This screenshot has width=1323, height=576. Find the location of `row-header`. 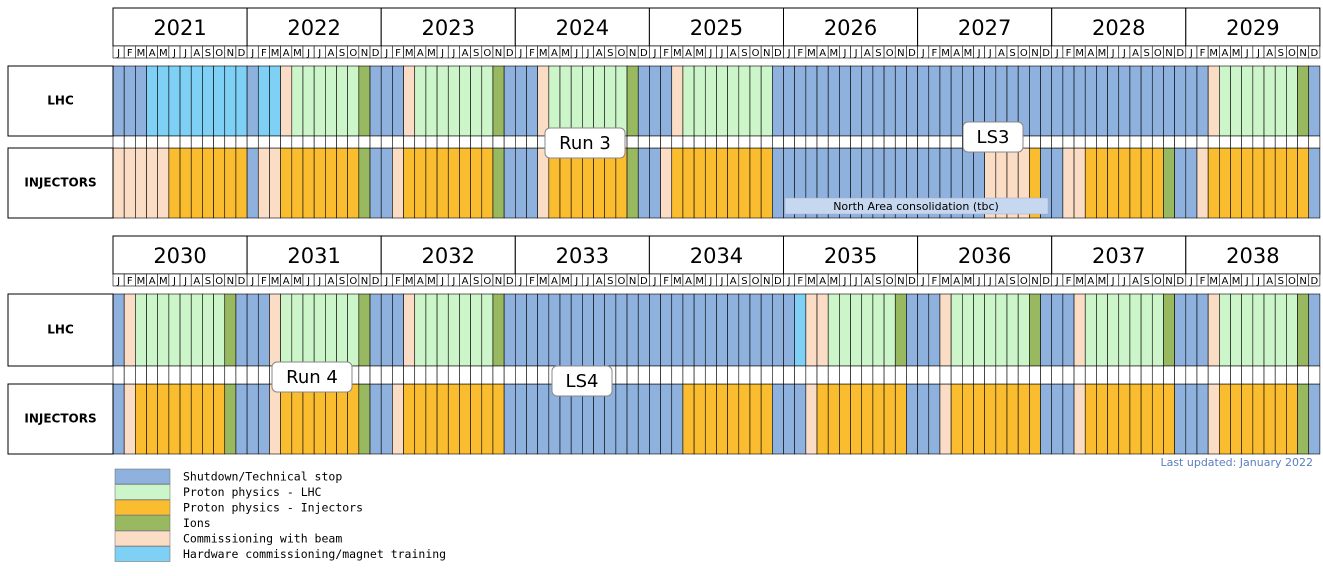

row-header is located at coordinates (60, 101).